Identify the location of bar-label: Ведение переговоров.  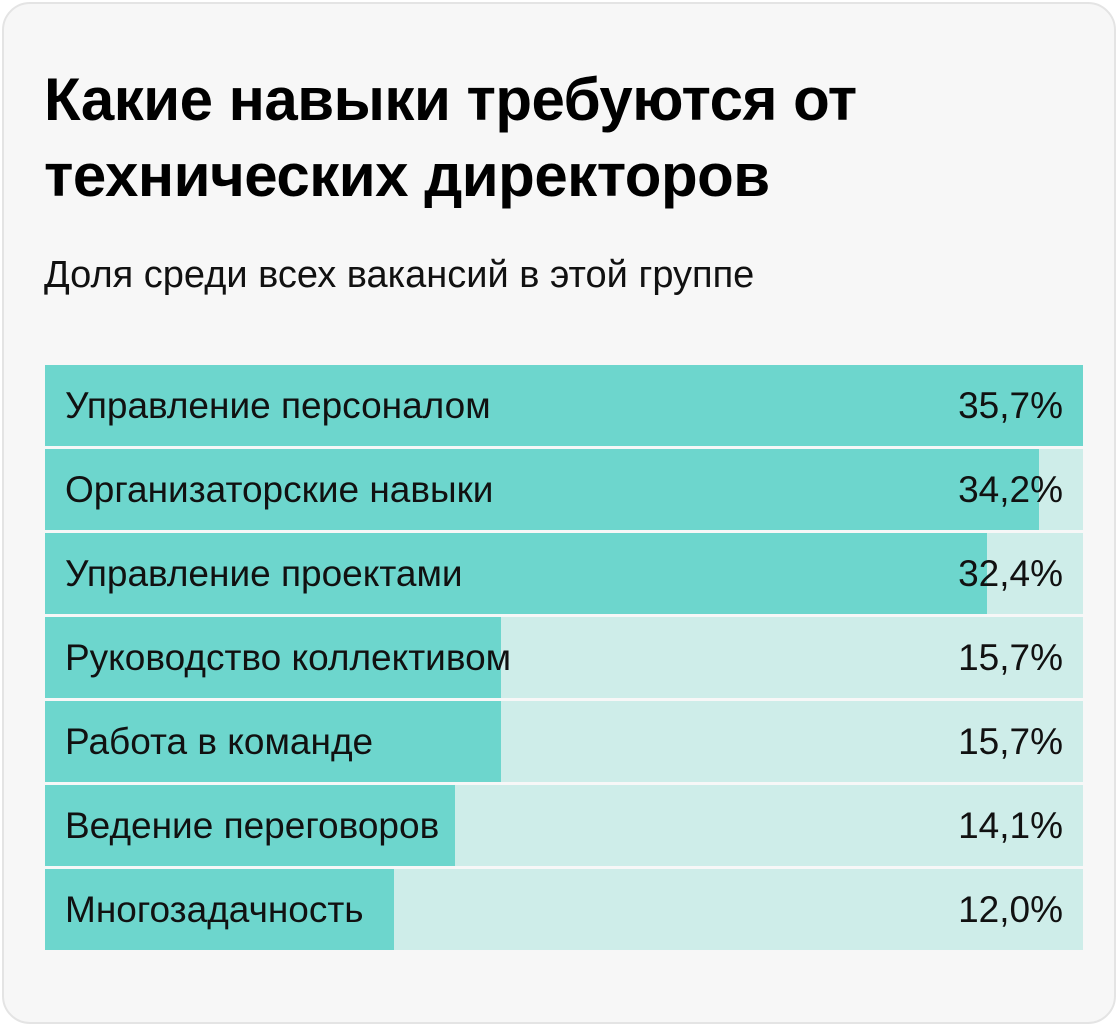
(252, 825).